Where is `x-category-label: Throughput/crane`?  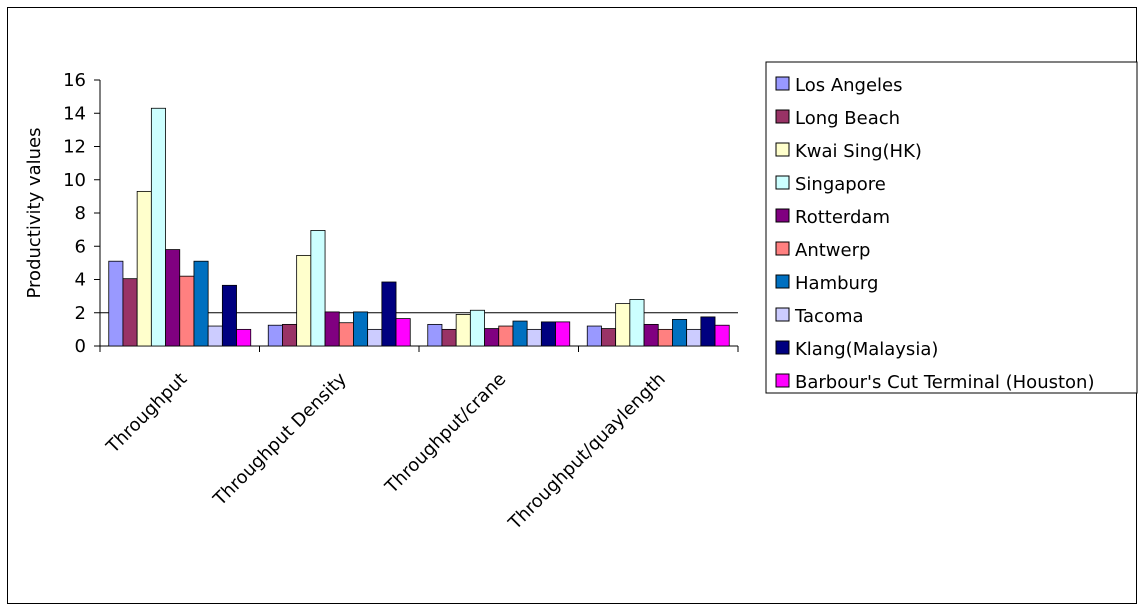 x-category-label: Throughput/crane is located at coordinates (446, 434).